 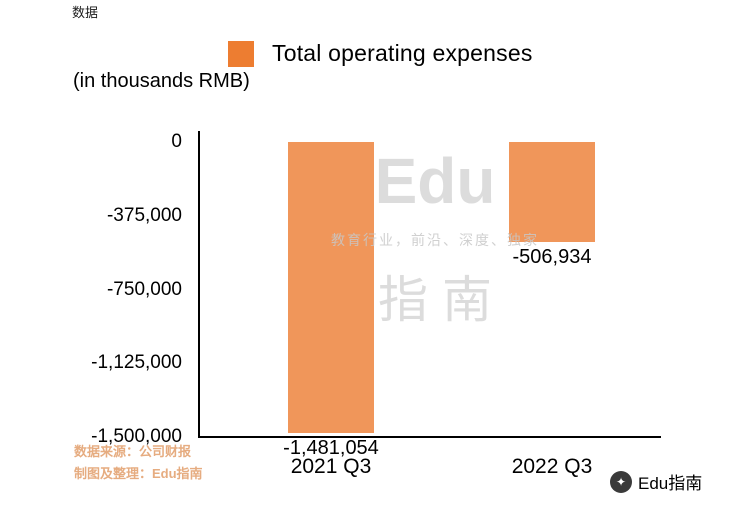 What do you see at coordinates (670, 483) in the screenshot?
I see `brand-name: Edu指南` at bounding box center [670, 483].